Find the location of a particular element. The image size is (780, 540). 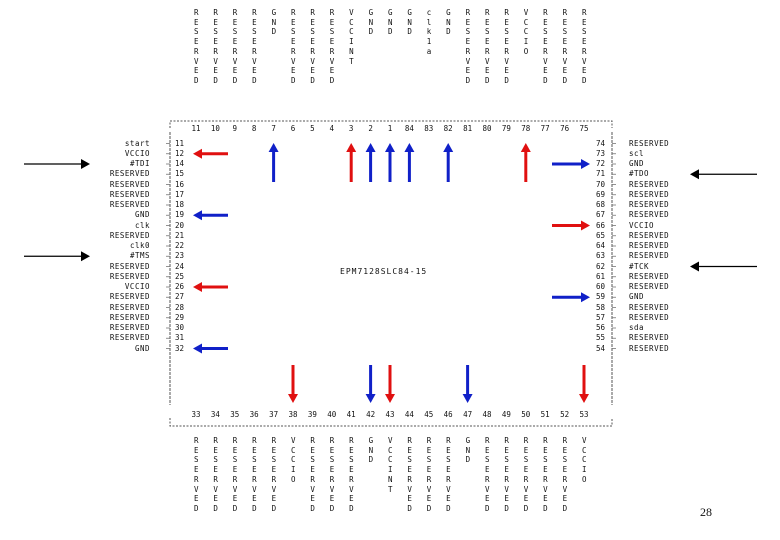

arrow-blue-bottom-42-head is located at coordinates (370, 398).